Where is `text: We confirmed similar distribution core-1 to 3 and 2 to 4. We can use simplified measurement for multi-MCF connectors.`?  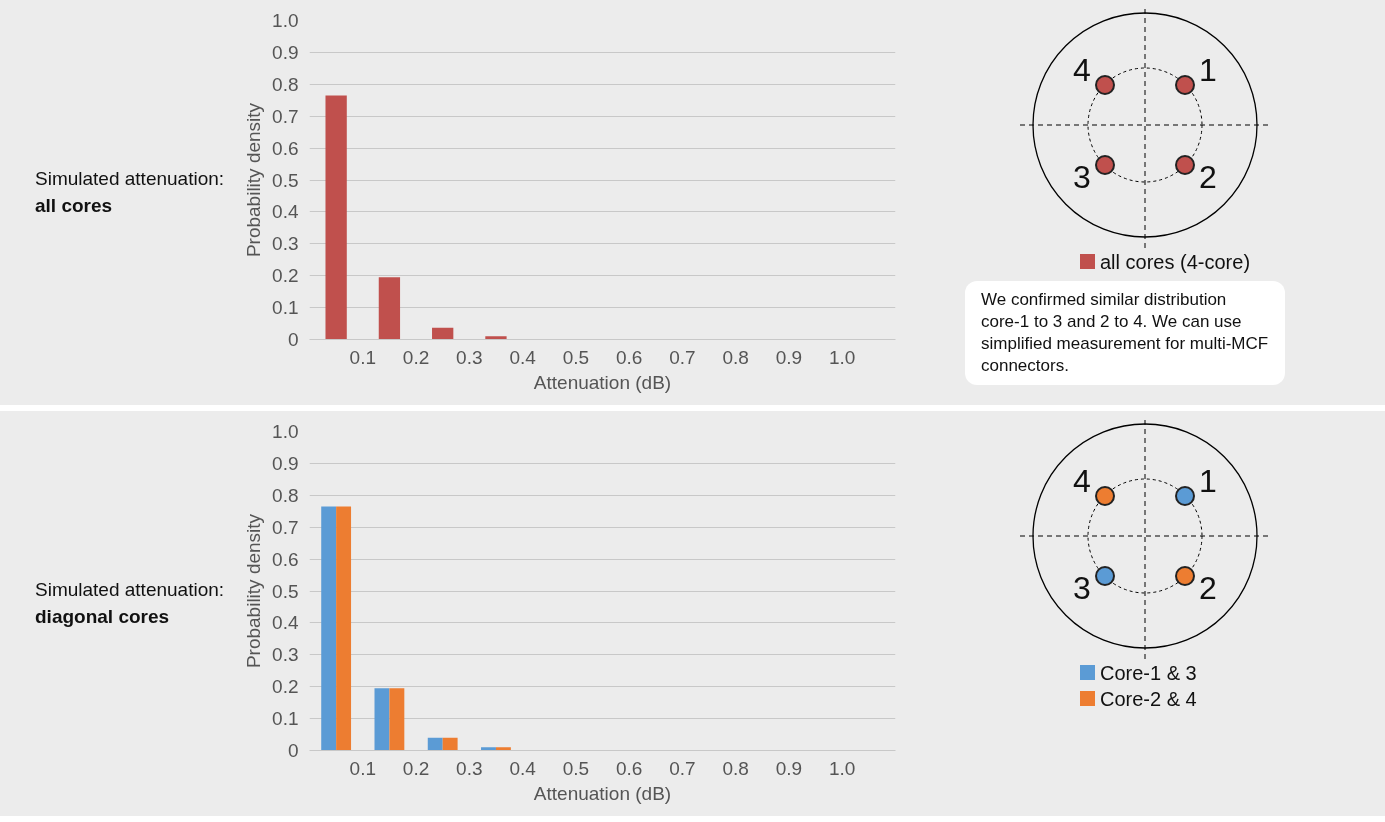
text: We confirmed similar distribution core-1 to 3 and 2 to 4. We can use simplified measurement for multi-MCF connectors. is located at coordinates (1125, 333).